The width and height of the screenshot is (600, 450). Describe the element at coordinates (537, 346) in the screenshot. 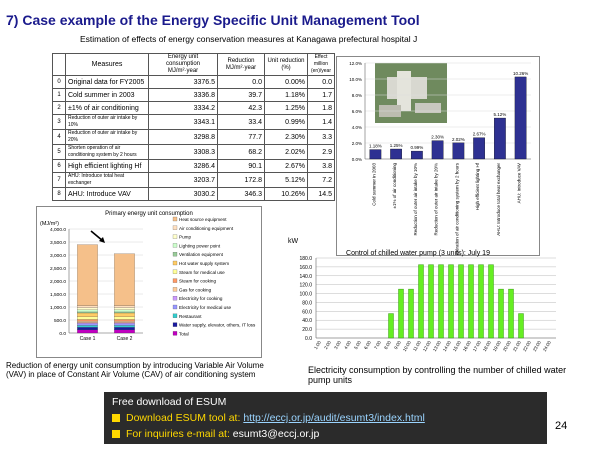

I see `x-tick-label: 23:00` at that location.